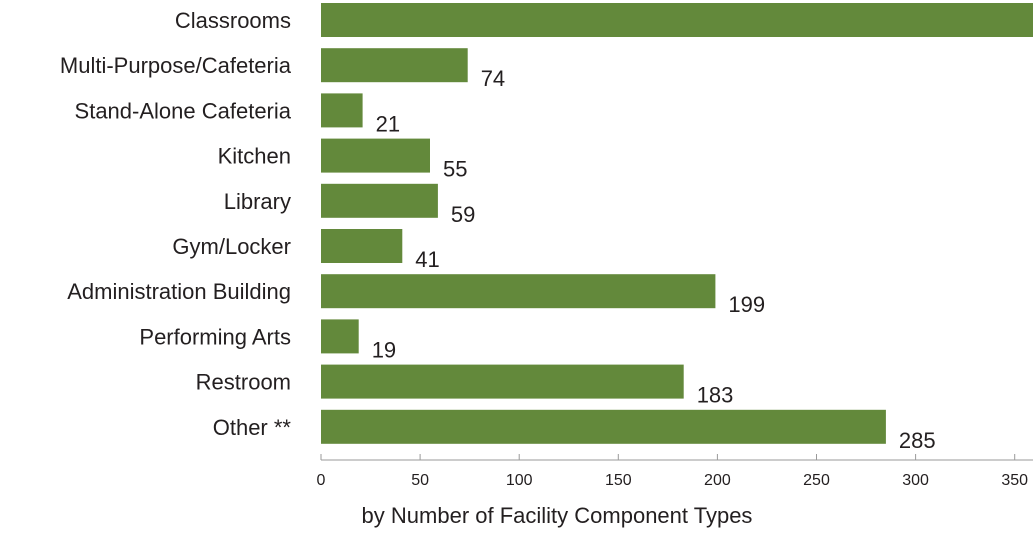  What do you see at coordinates (519, 480) in the screenshot?
I see `x-tick-label: 100` at bounding box center [519, 480].